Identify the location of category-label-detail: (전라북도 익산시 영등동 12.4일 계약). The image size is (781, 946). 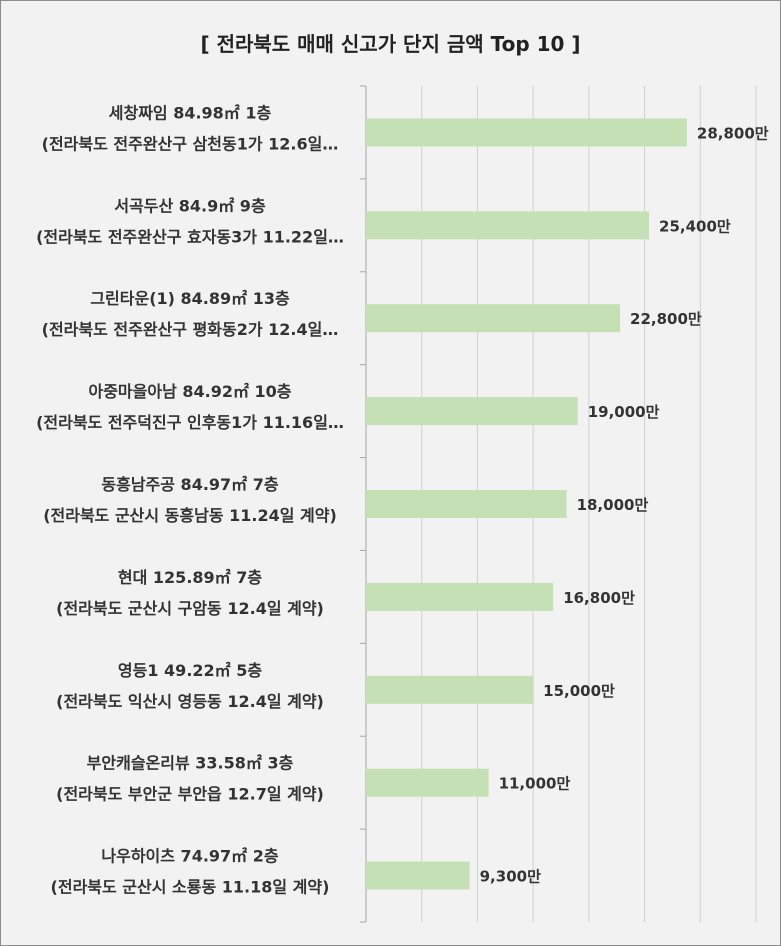
(190, 701).